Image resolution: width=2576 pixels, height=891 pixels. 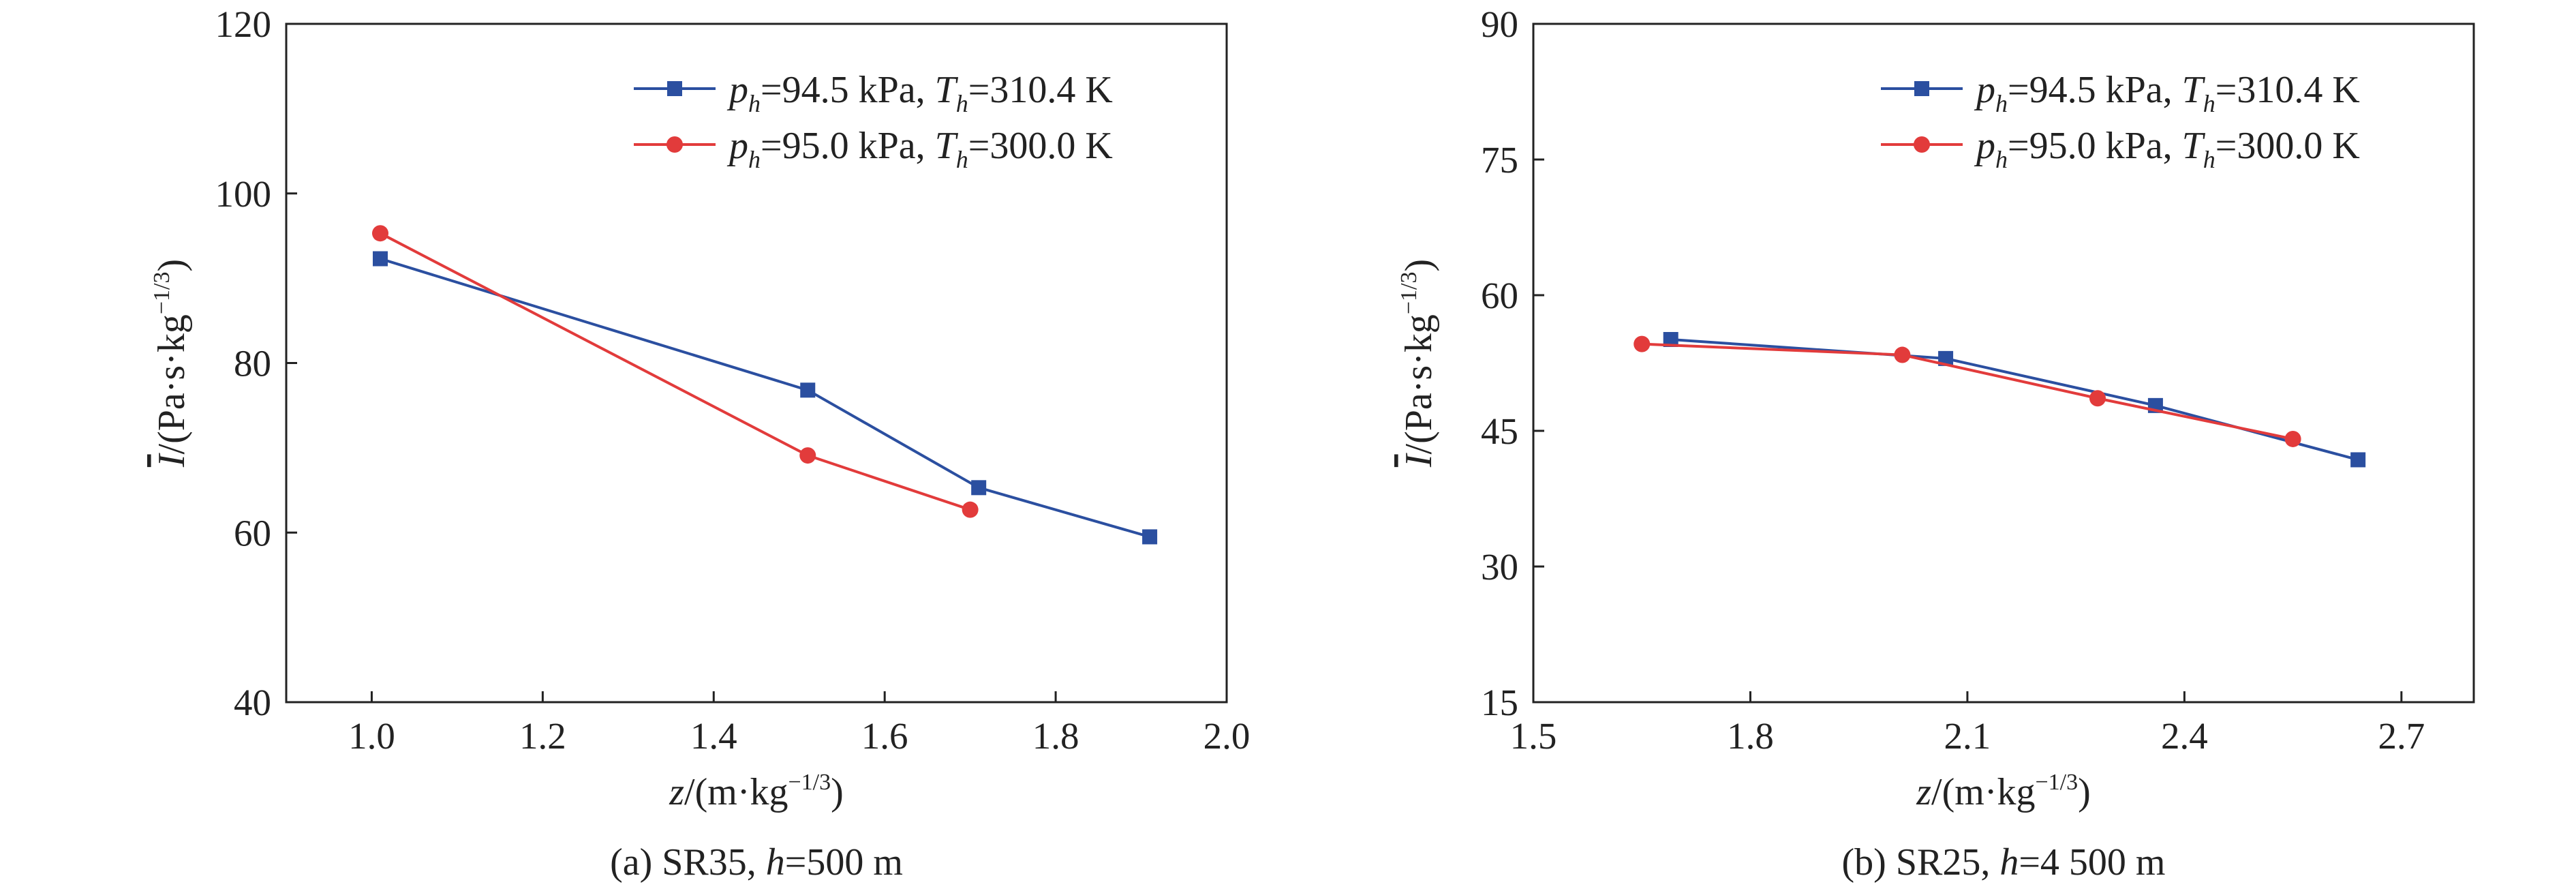 I want to click on caption-var: h, so click(x=2009, y=862).